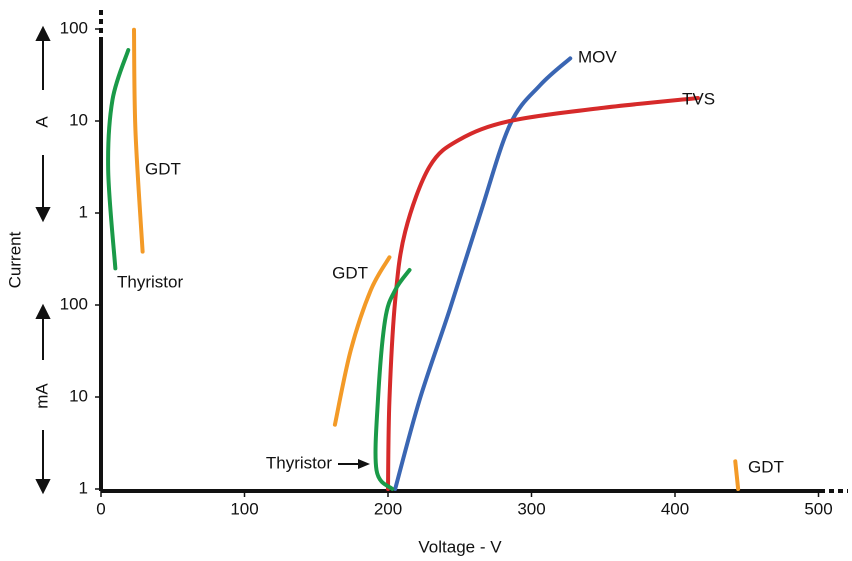  I want to click on curve-label: TVS, so click(698, 98).